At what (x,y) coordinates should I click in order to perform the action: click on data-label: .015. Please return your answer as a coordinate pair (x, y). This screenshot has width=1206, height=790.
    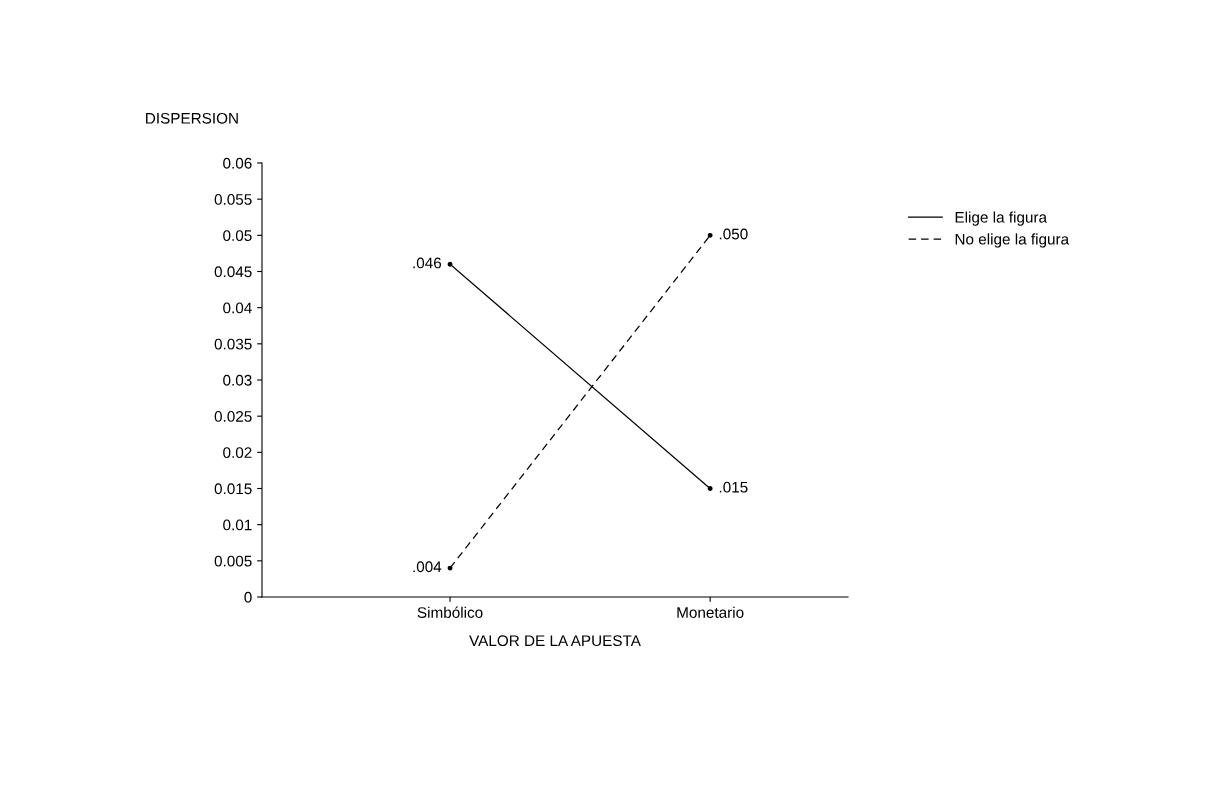
    Looking at the image, I should click on (733, 487).